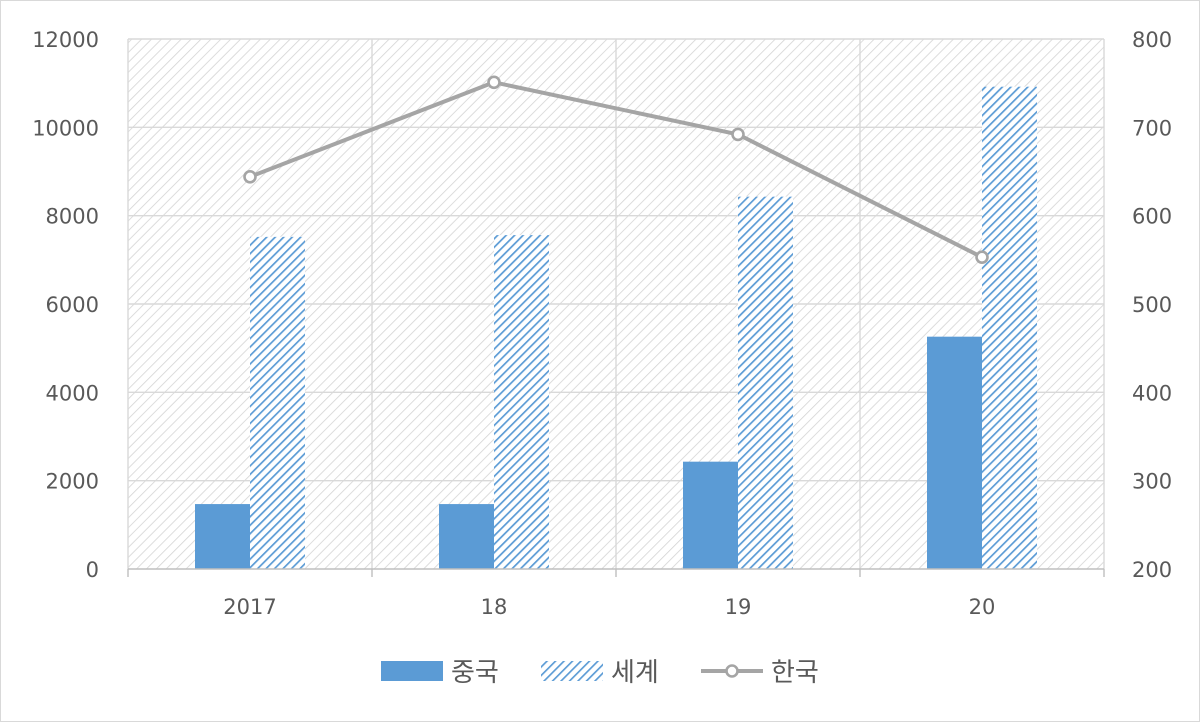 The width and height of the screenshot is (1200, 725). What do you see at coordinates (732, 671) in the screenshot?
I see `legend-marker-한국` at bounding box center [732, 671].